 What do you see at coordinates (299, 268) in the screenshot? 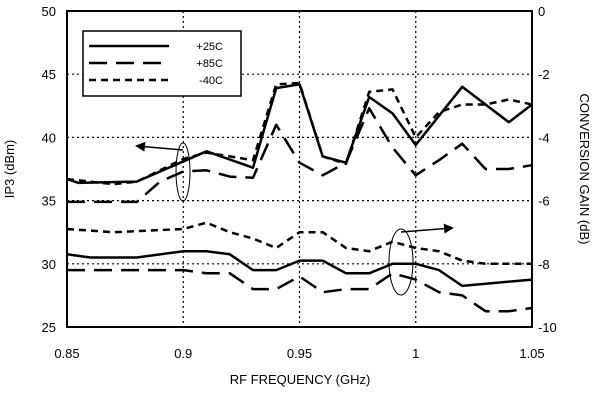
I see `series-line-gain-p25c` at bounding box center [299, 268].